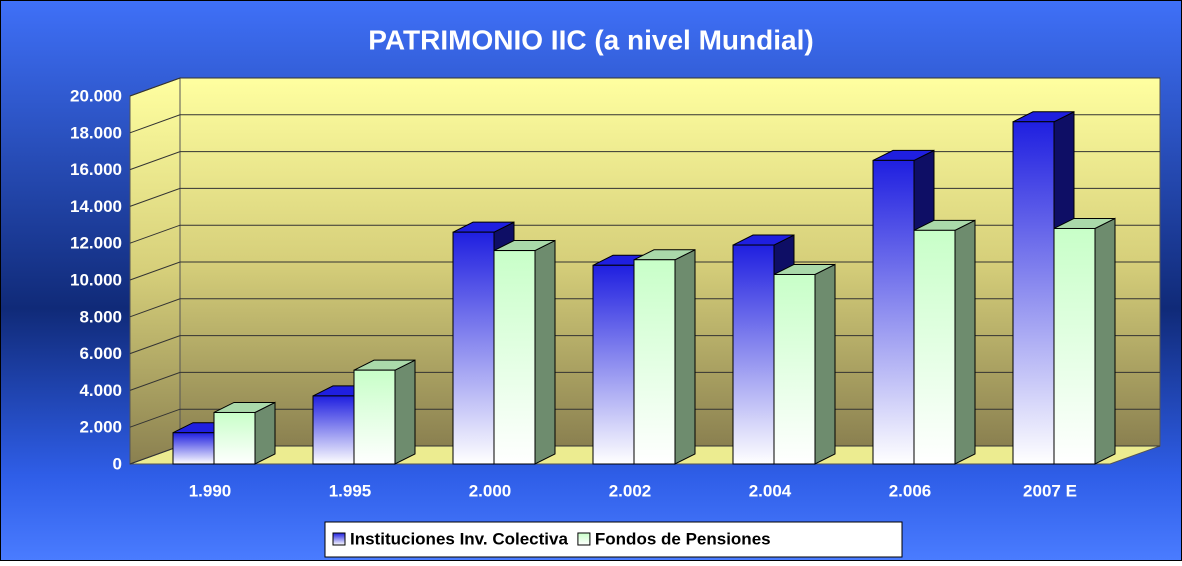  What do you see at coordinates (96, 243) in the screenshot?
I see `y-tick-label: 12.000` at bounding box center [96, 243].